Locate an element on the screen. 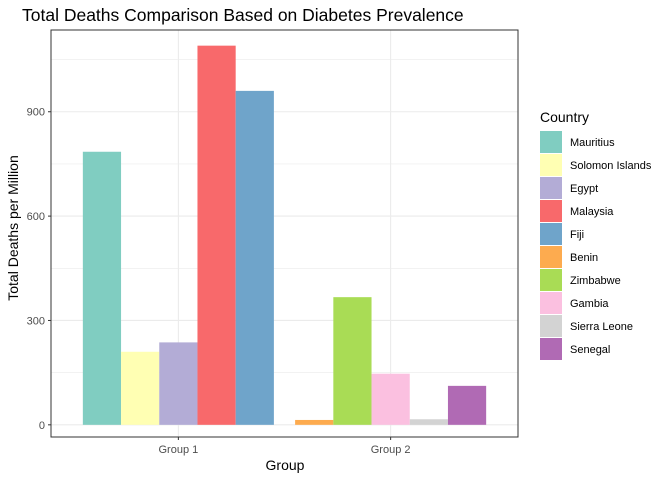 The image size is (672, 480). legend-label: Mauritius is located at coordinates (592, 143).